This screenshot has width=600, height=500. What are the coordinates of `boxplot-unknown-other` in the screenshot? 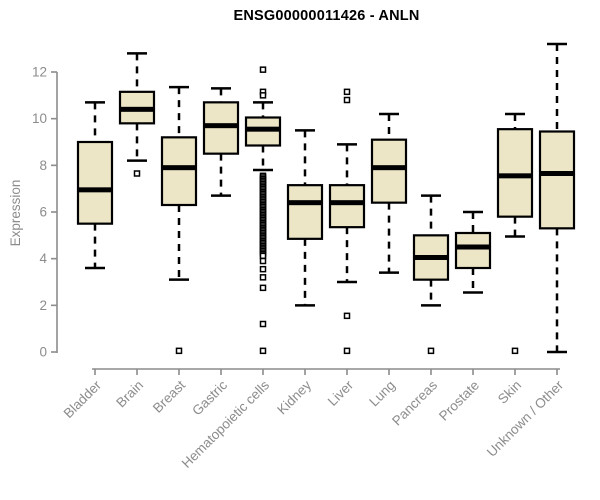 It's located at (557, 198).